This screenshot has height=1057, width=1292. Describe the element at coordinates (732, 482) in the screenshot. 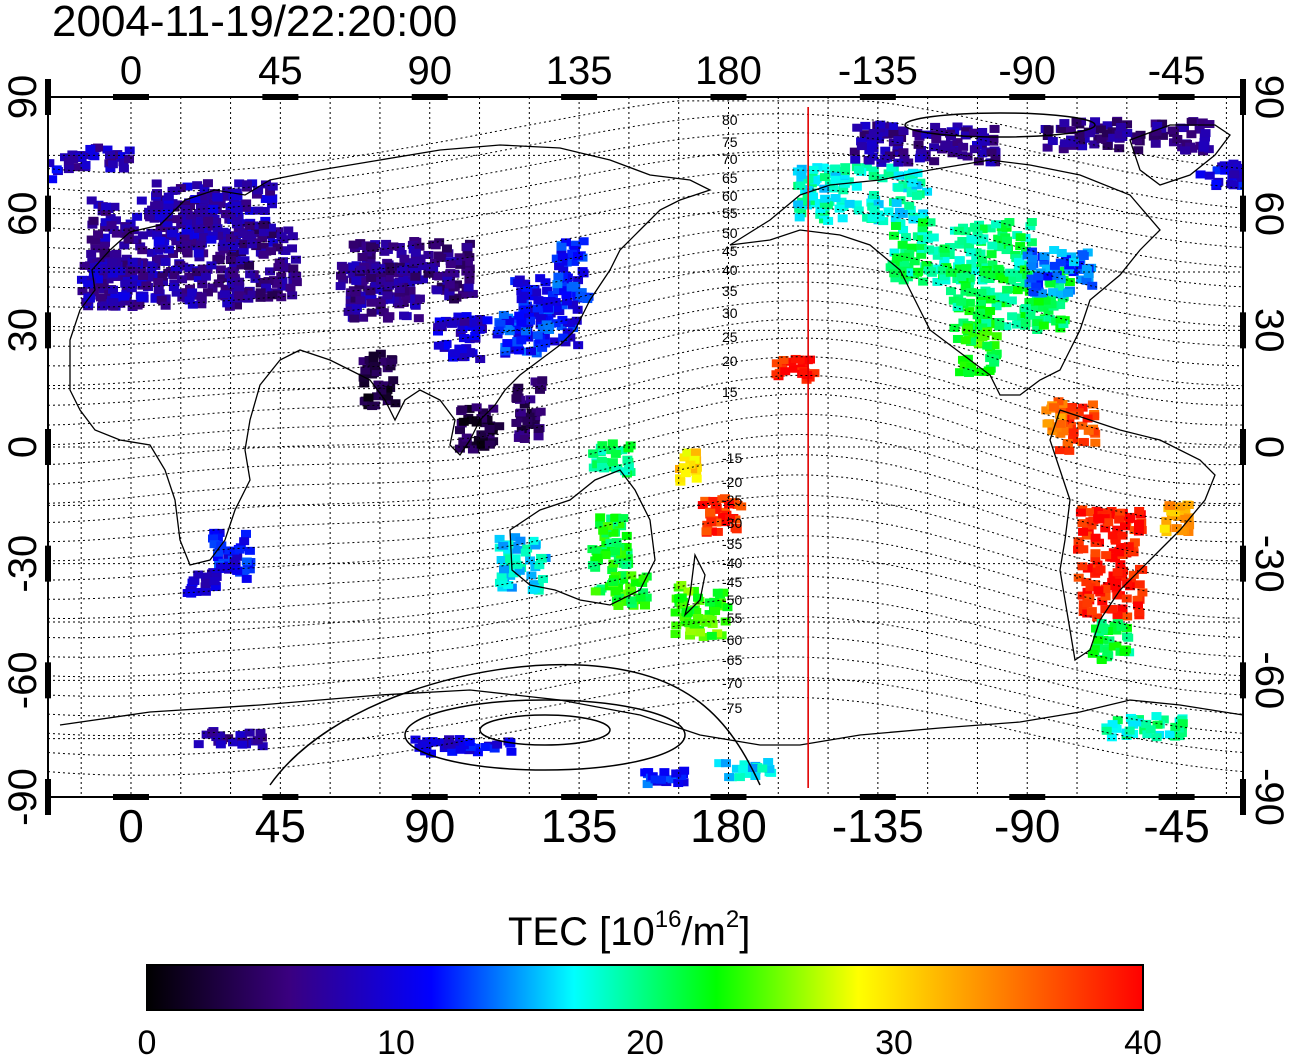

I see `mag-lat-label: -20` at that location.